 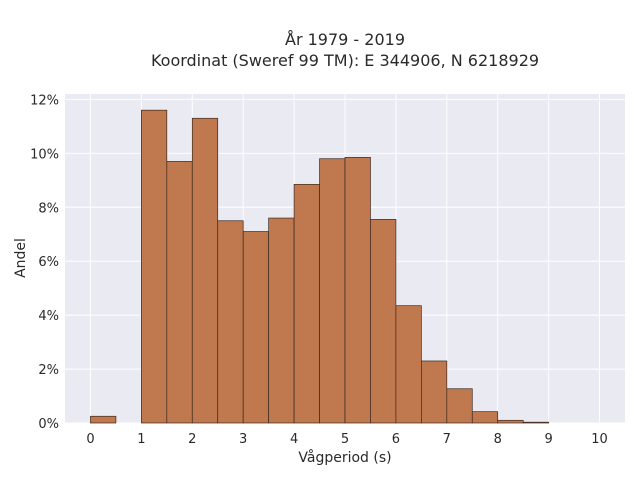 What do you see at coordinates (44, 154) in the screenshot?
I see `y-tick-label: 10%` at bounding box center [44, 154].